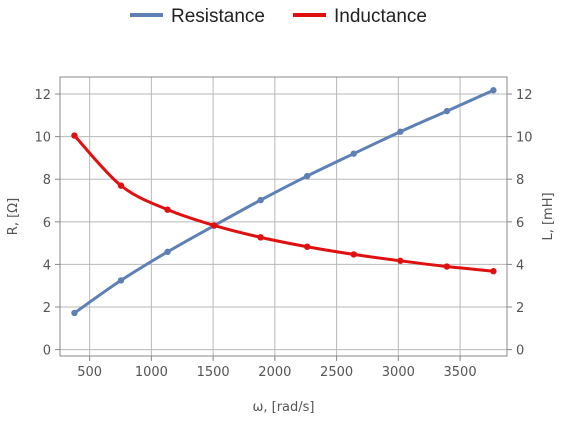  I want to click on y-right-tick-label: 12, so click(524, 95).